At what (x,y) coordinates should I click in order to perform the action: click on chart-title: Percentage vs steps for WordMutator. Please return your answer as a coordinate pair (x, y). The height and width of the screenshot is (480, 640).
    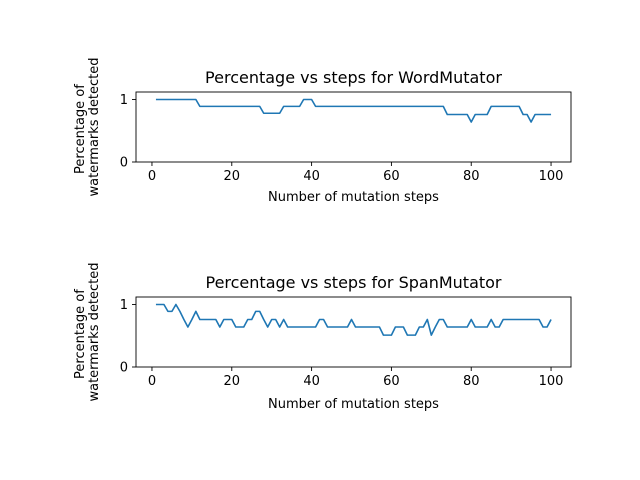
    Looking at the image, I should click on (353, 77).